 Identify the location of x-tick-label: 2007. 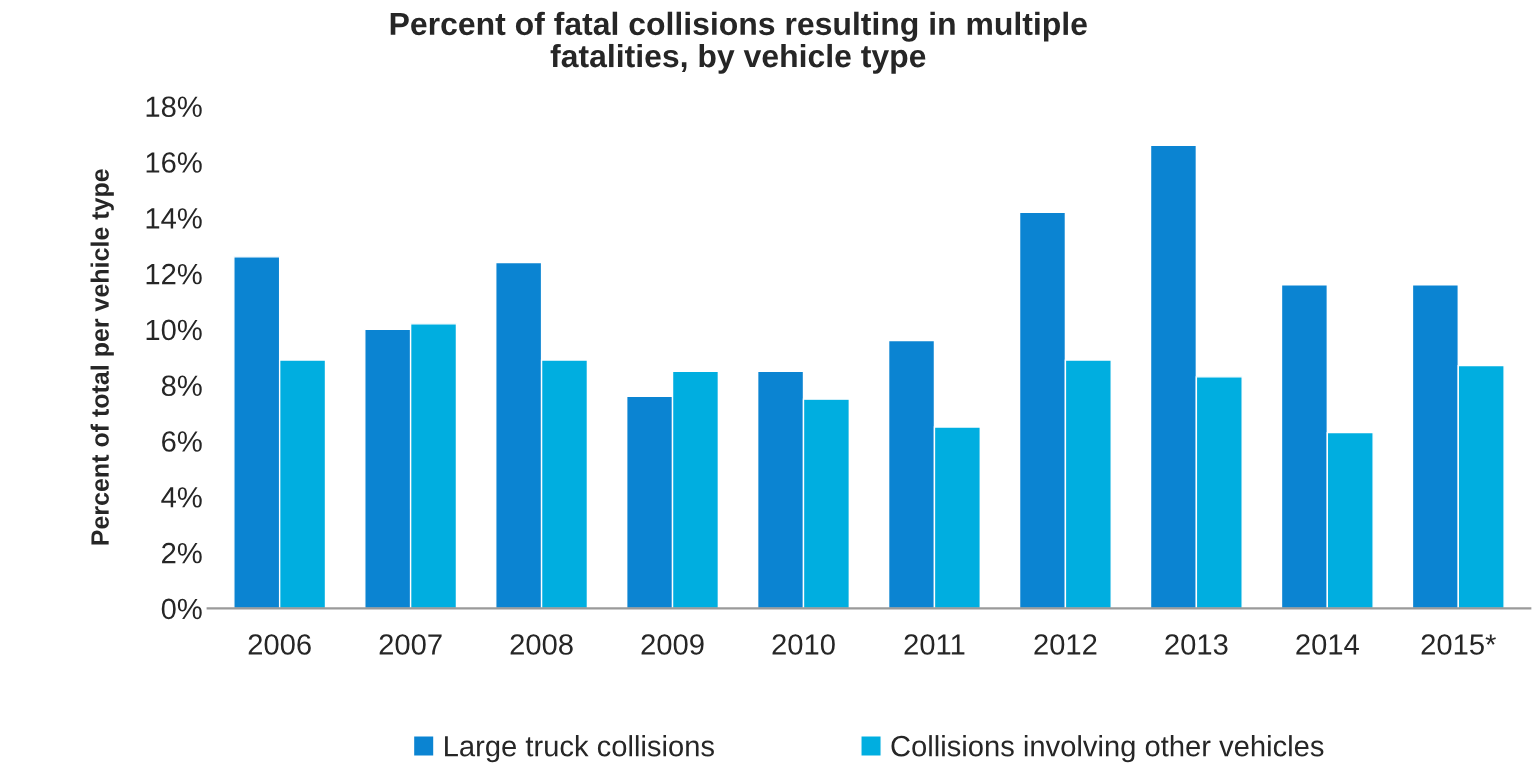
(410, 644).